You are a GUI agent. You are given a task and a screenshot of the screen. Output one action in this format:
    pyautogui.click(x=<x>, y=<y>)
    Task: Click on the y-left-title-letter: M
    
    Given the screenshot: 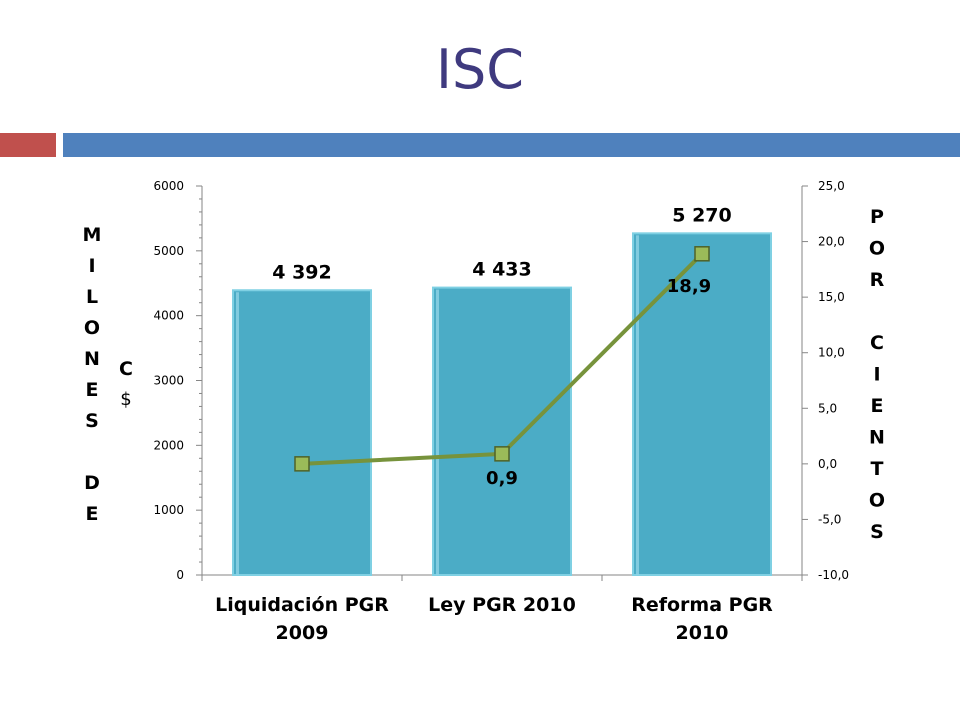 What is the action you would take?
    pyautogui.click(x=92, y=235)
    